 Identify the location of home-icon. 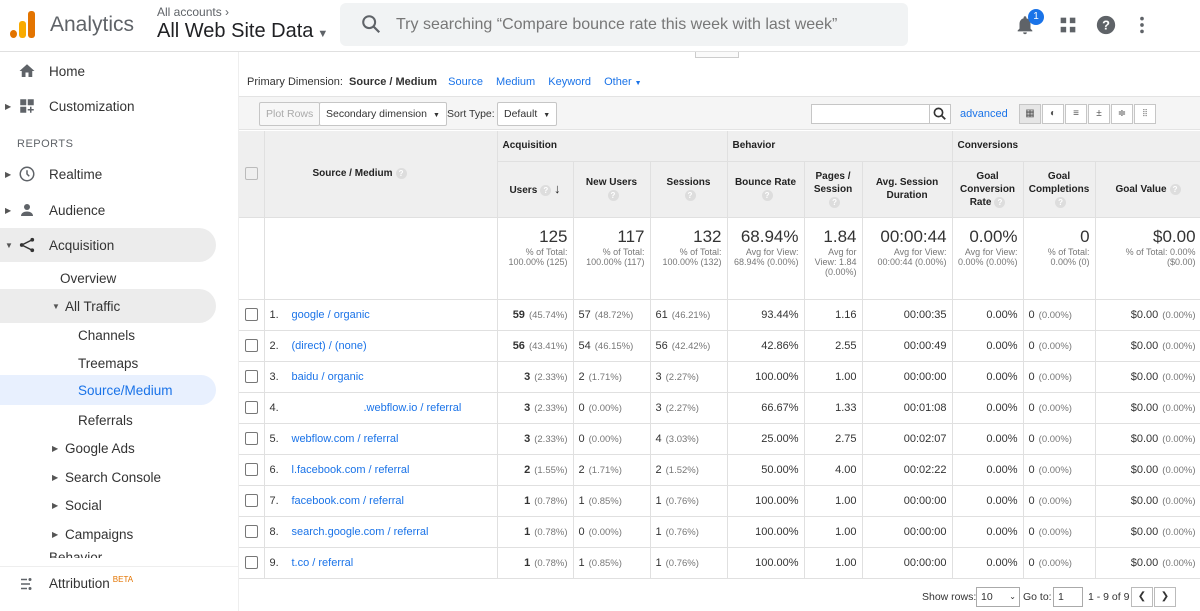
(27, 70).